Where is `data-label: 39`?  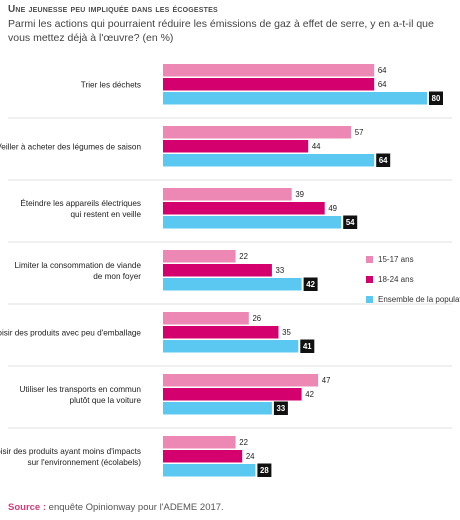 data-label: 39 is located at coordinates (299, 194).